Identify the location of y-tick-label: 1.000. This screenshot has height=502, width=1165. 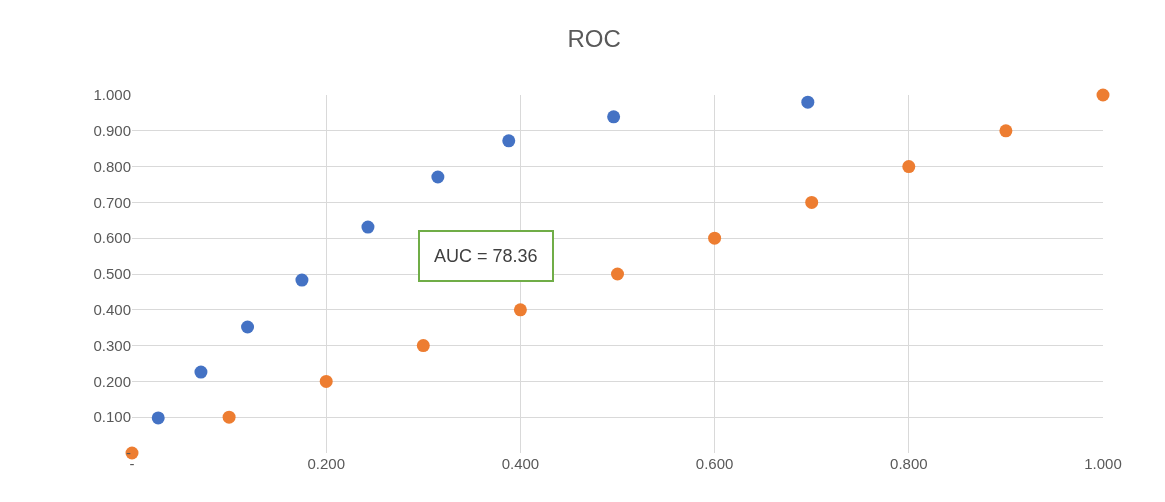
(112, 95).